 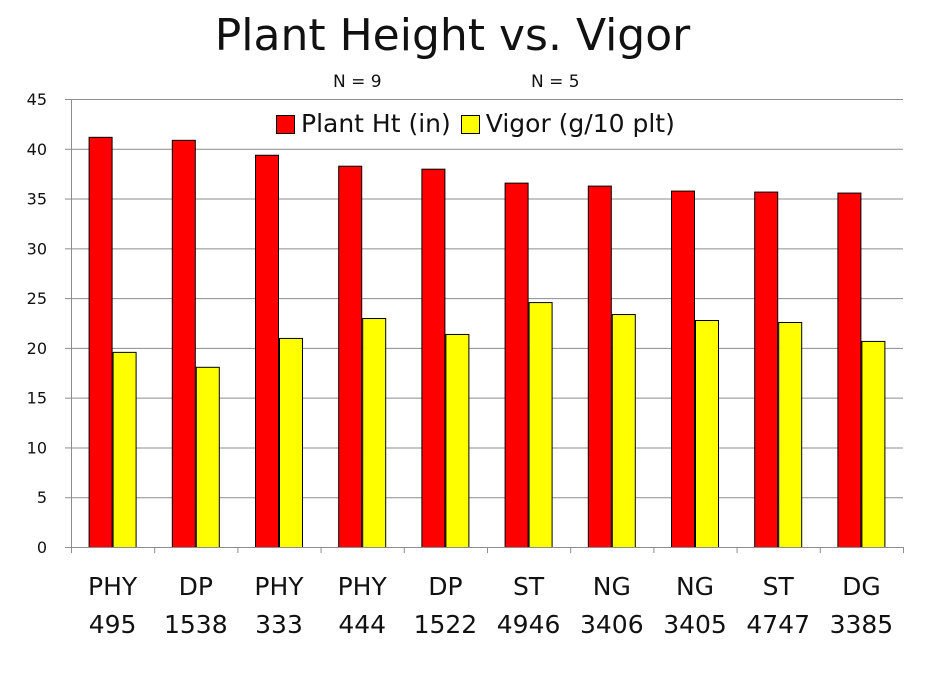 I want to click on legend-item-vigor: Vigor (g/10 plt), so click(x=567, y=124).